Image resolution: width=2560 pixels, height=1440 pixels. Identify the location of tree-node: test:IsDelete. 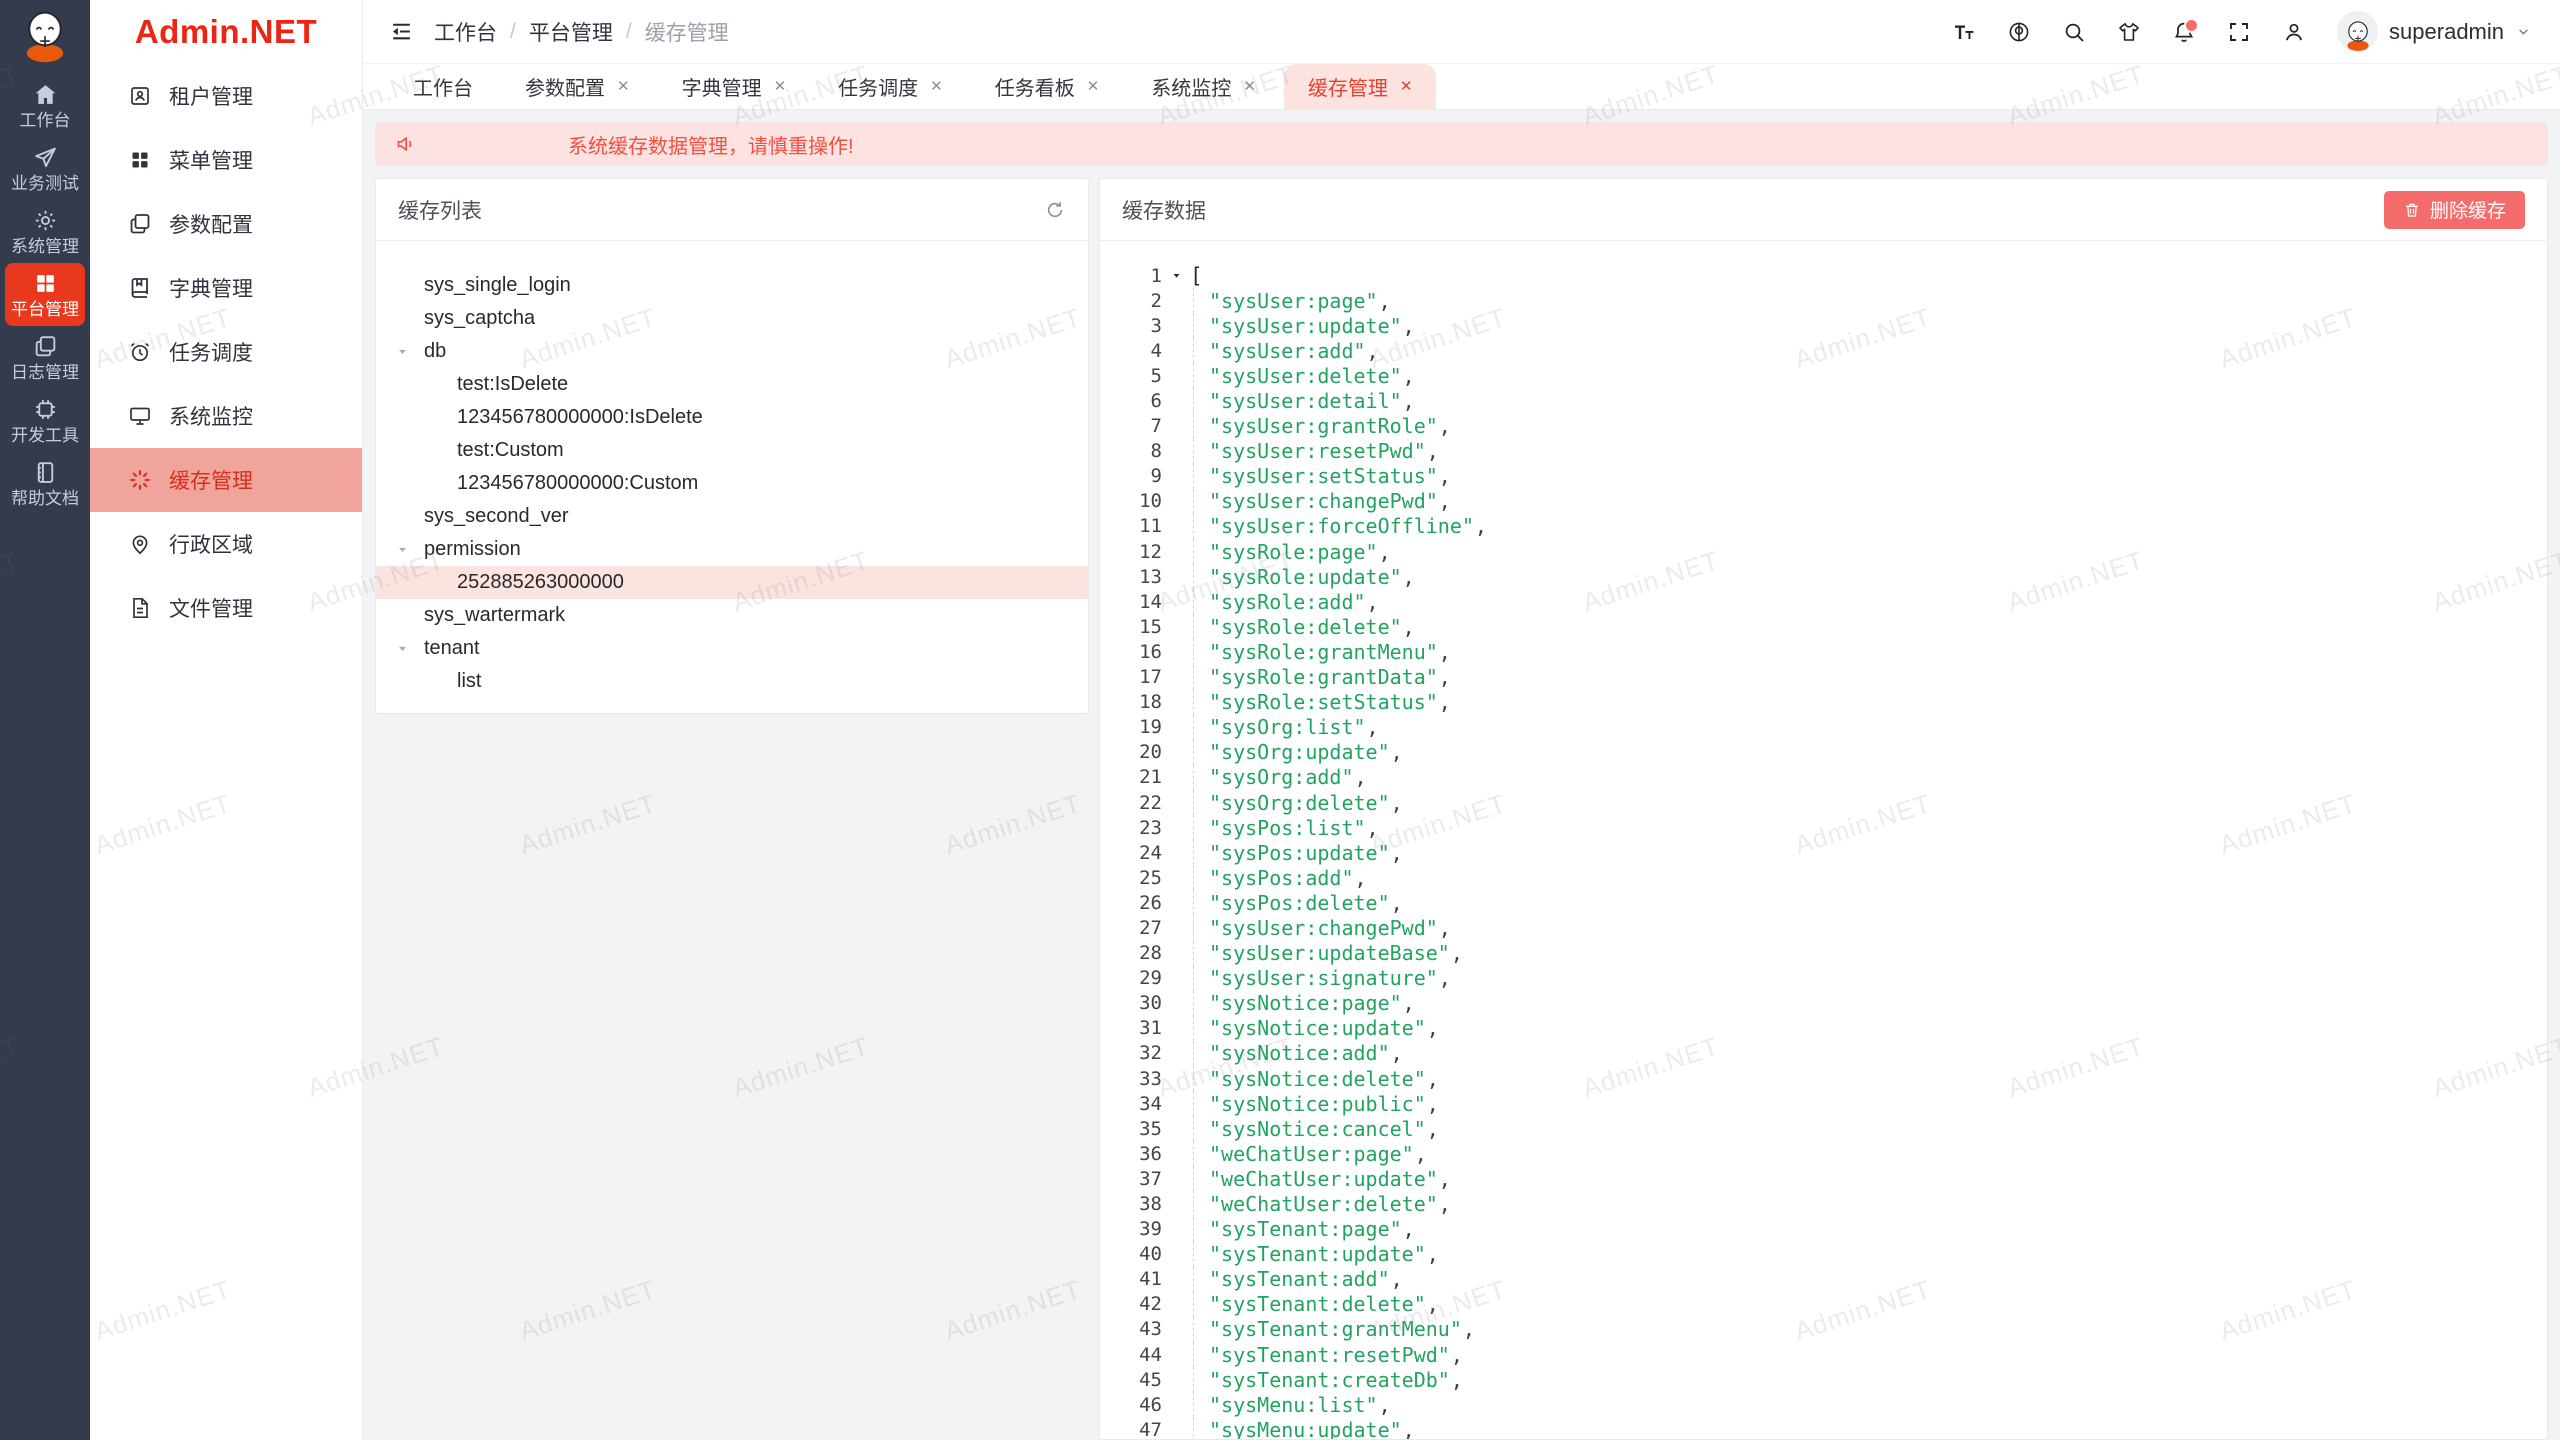
(732, 384).